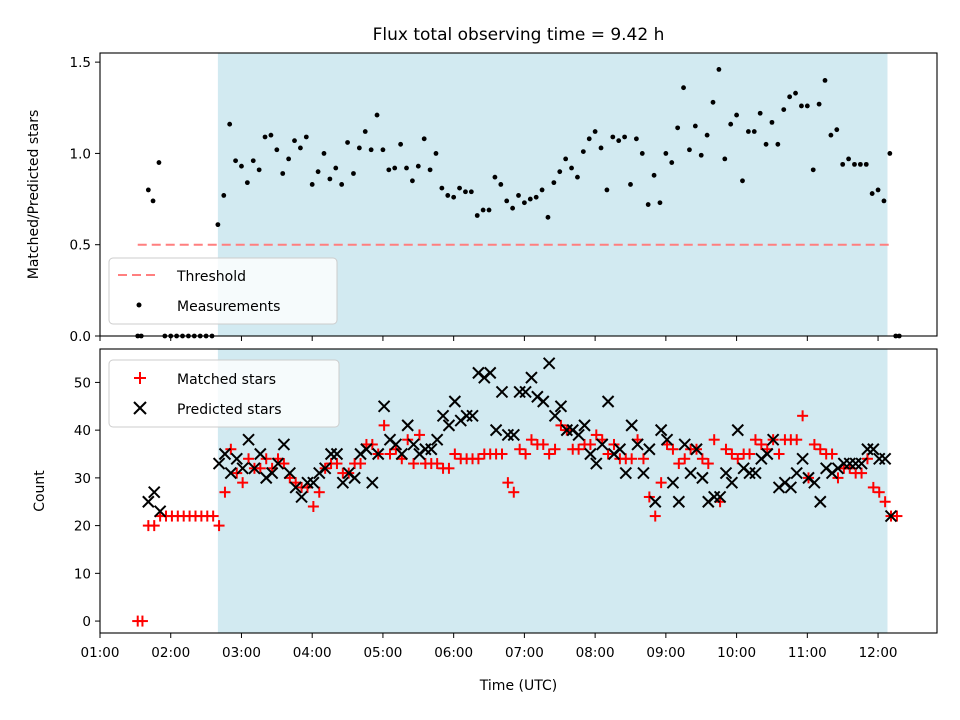 This screenshot has width=960, height=720. I want to click on predicted-legend-swatch, so click(140, 408).